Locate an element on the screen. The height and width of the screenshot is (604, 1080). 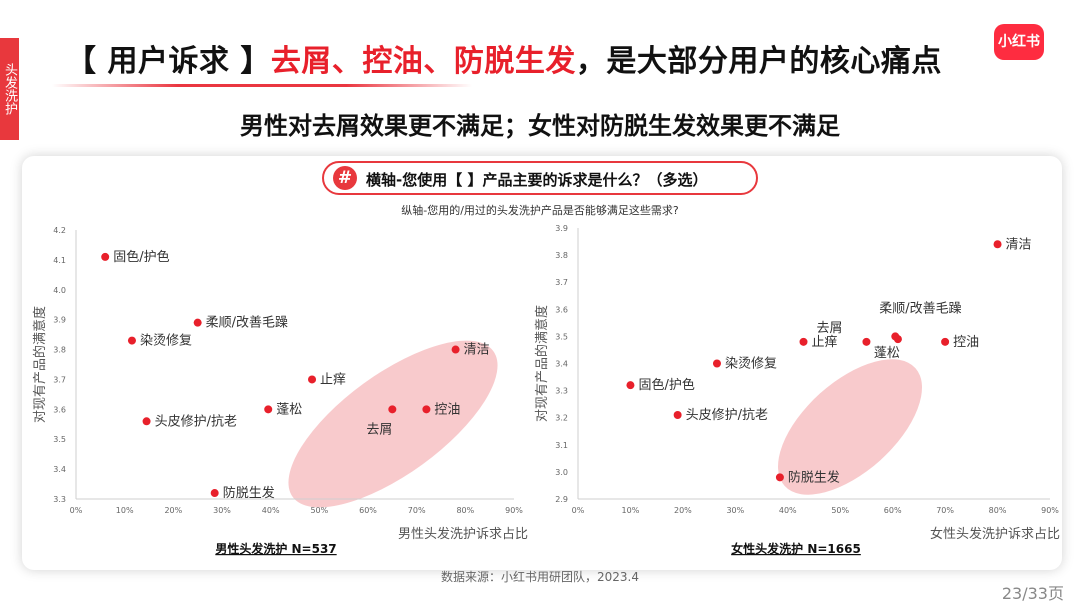
data-source: 数据来源：小红书用研团队，2023.4 is located at coordinates (540, 577).